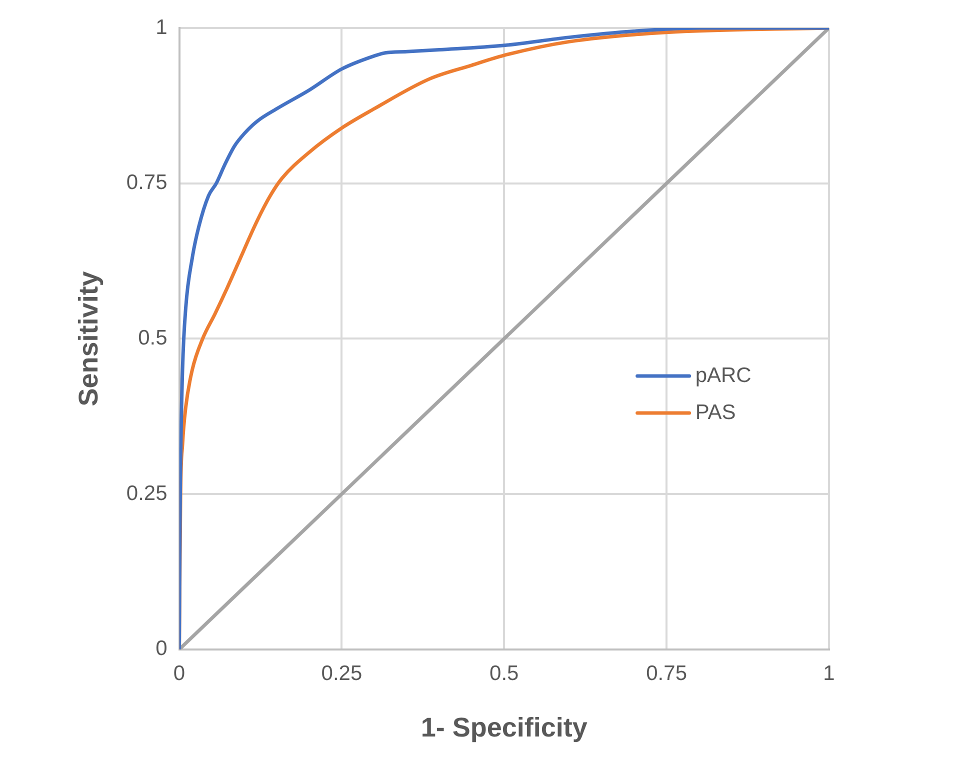  I want to click on legend-label: pARC, so click(723, 375).